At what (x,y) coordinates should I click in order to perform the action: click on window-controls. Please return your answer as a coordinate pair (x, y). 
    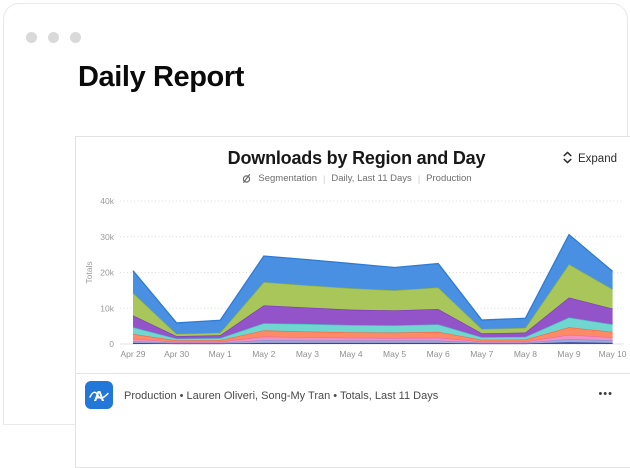
    Looking at the image, I should click on (53, 37).